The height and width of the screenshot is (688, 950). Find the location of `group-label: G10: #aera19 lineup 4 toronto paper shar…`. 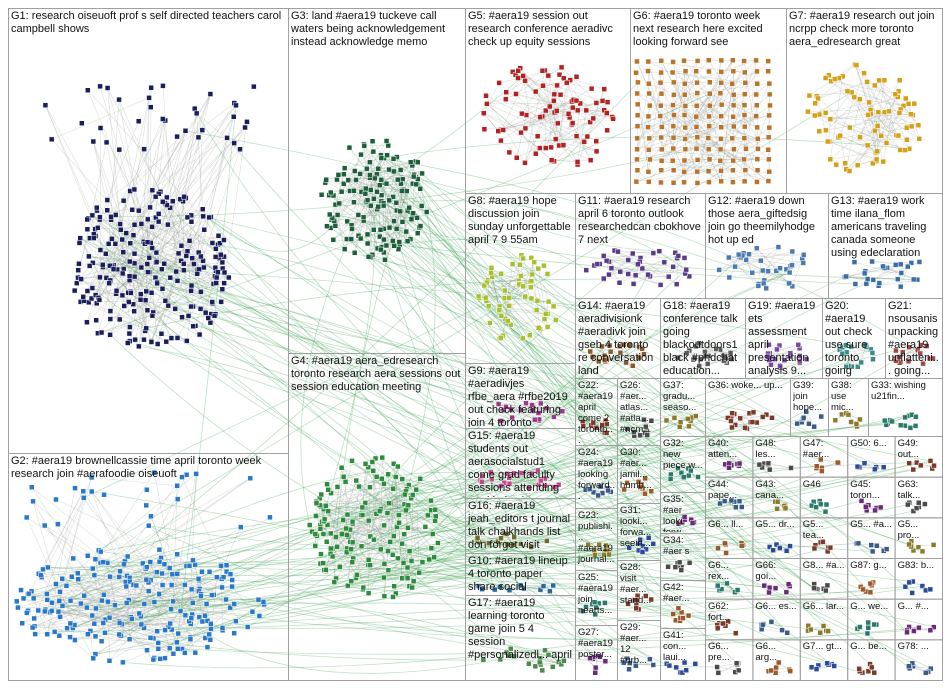

group-label: G10: #aera19 lineup 4 toronto paper shar… is located at coordinates (518, 574).